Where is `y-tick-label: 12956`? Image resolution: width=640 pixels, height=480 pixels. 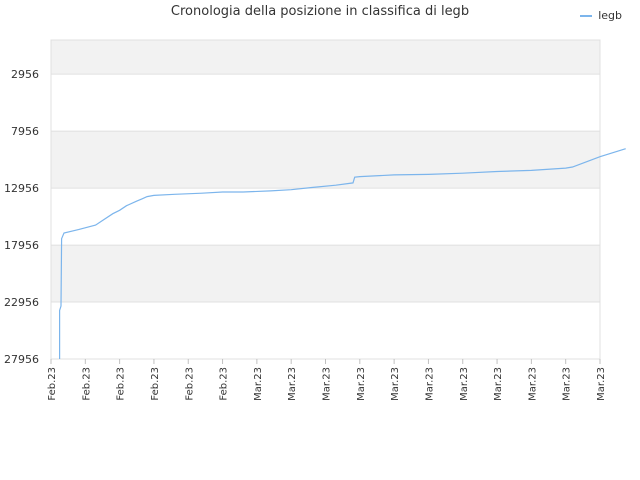
y-tick-label: 12956 is located at coordinates (21, 188).